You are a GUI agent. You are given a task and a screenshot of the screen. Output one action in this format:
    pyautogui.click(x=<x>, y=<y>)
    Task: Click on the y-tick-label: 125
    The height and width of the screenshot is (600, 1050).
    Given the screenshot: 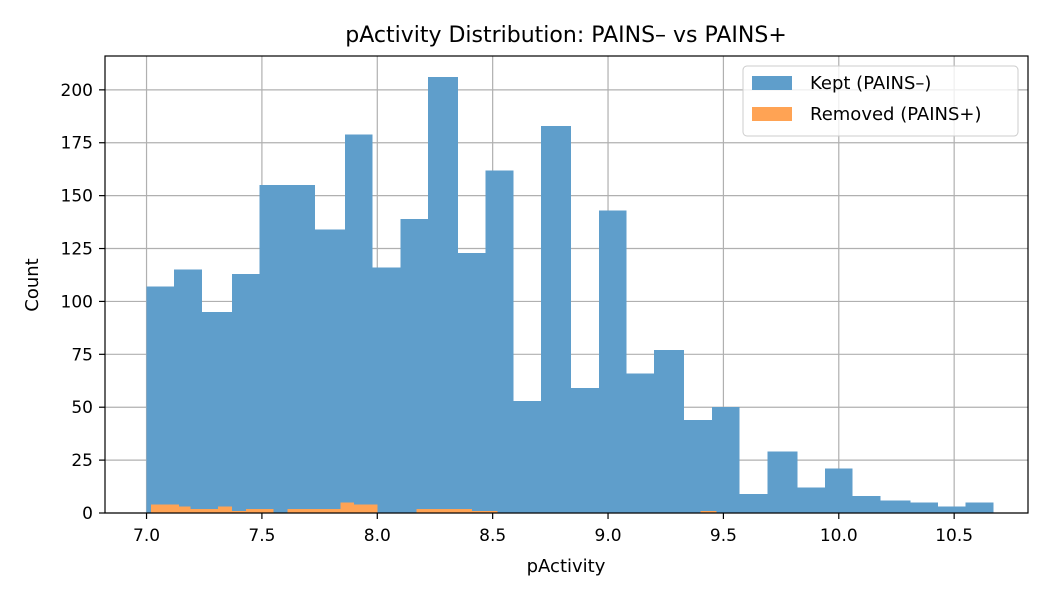 What is the action you would take?
    pyautogui.click(x=77, y=250)
    